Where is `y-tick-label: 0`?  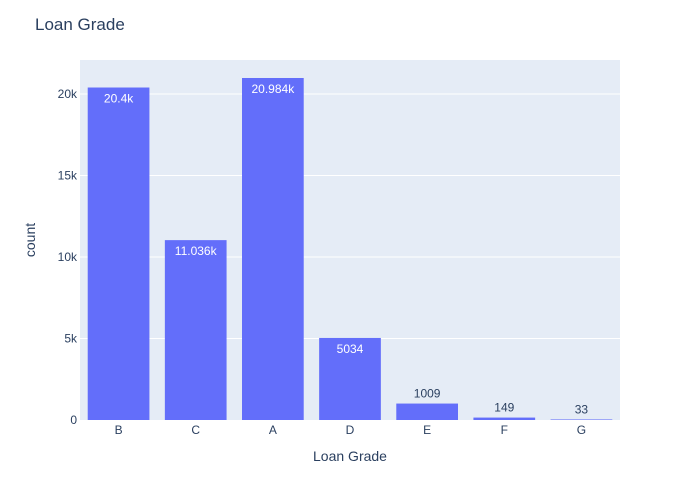 y-tick-label: 0 is located at coordinates (73, 420).